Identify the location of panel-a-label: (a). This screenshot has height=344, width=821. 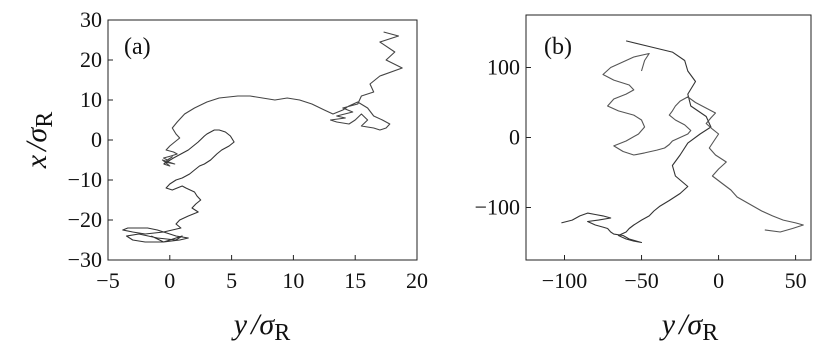
(137, 47).